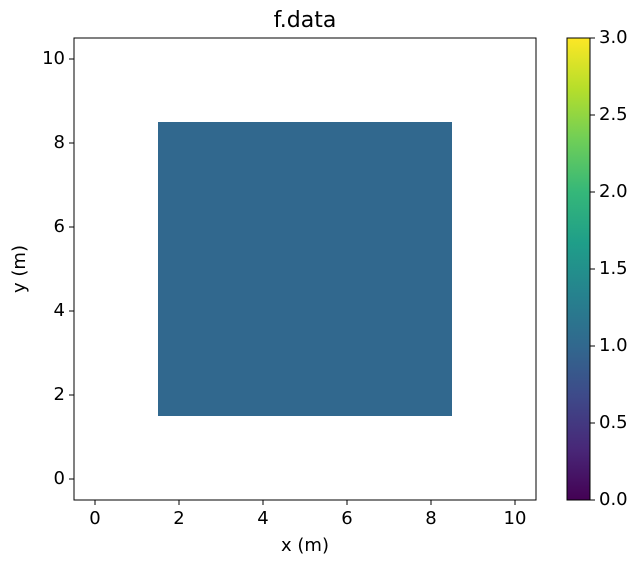 Image resolution: width=644 pixels, height=565 pixels. What do you see at coordinates (262, 518) in the screenshot?
I see `x-tick-label: 4` at bounding box center [262, 518].